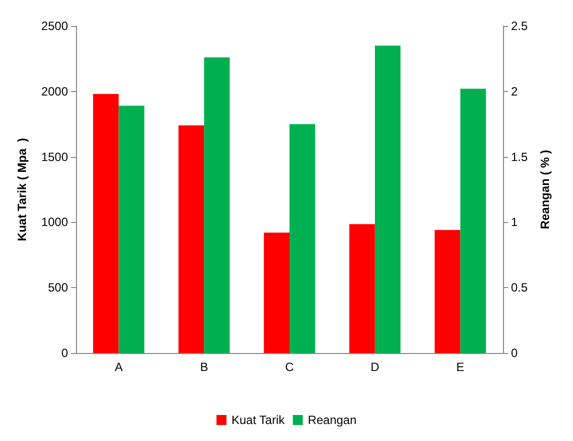 The height and width of the screenshot is (441, 573). What do you see at coordinates (519, 26) in the screenshot?
I see `y2-tick-label: 2.5` at bounding box center [519, 26].